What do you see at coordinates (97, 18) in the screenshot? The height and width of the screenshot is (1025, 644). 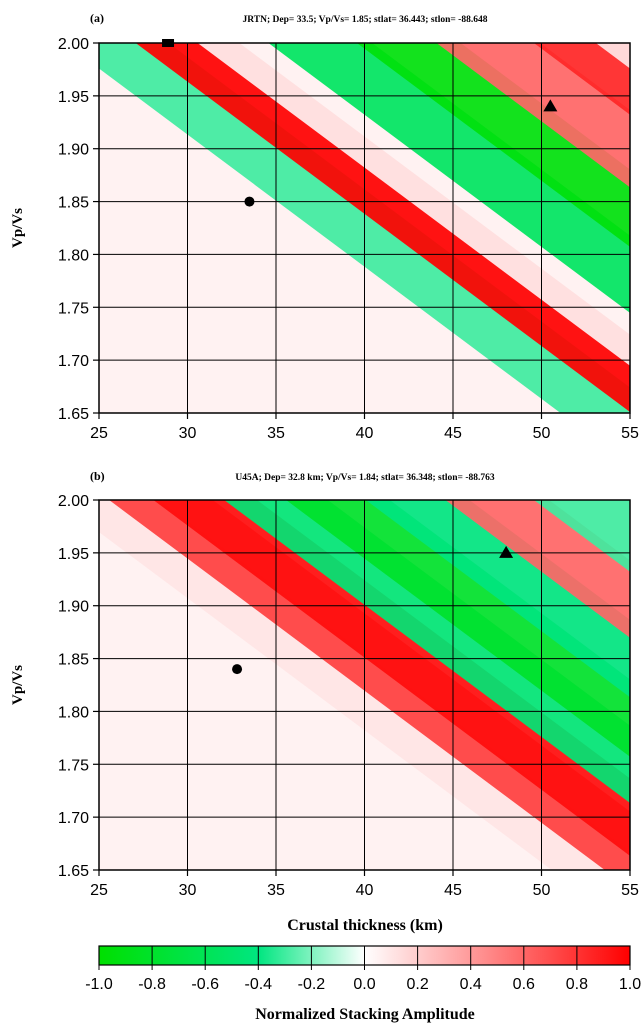 I see `panel-a-label: (a)` at bounding box center [97, 18].